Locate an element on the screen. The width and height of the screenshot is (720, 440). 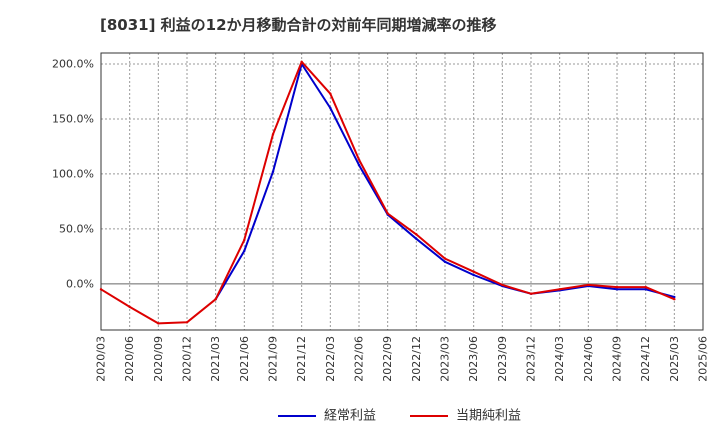
x-tick-label: 2020/09 is located at coordinates (158, 359).